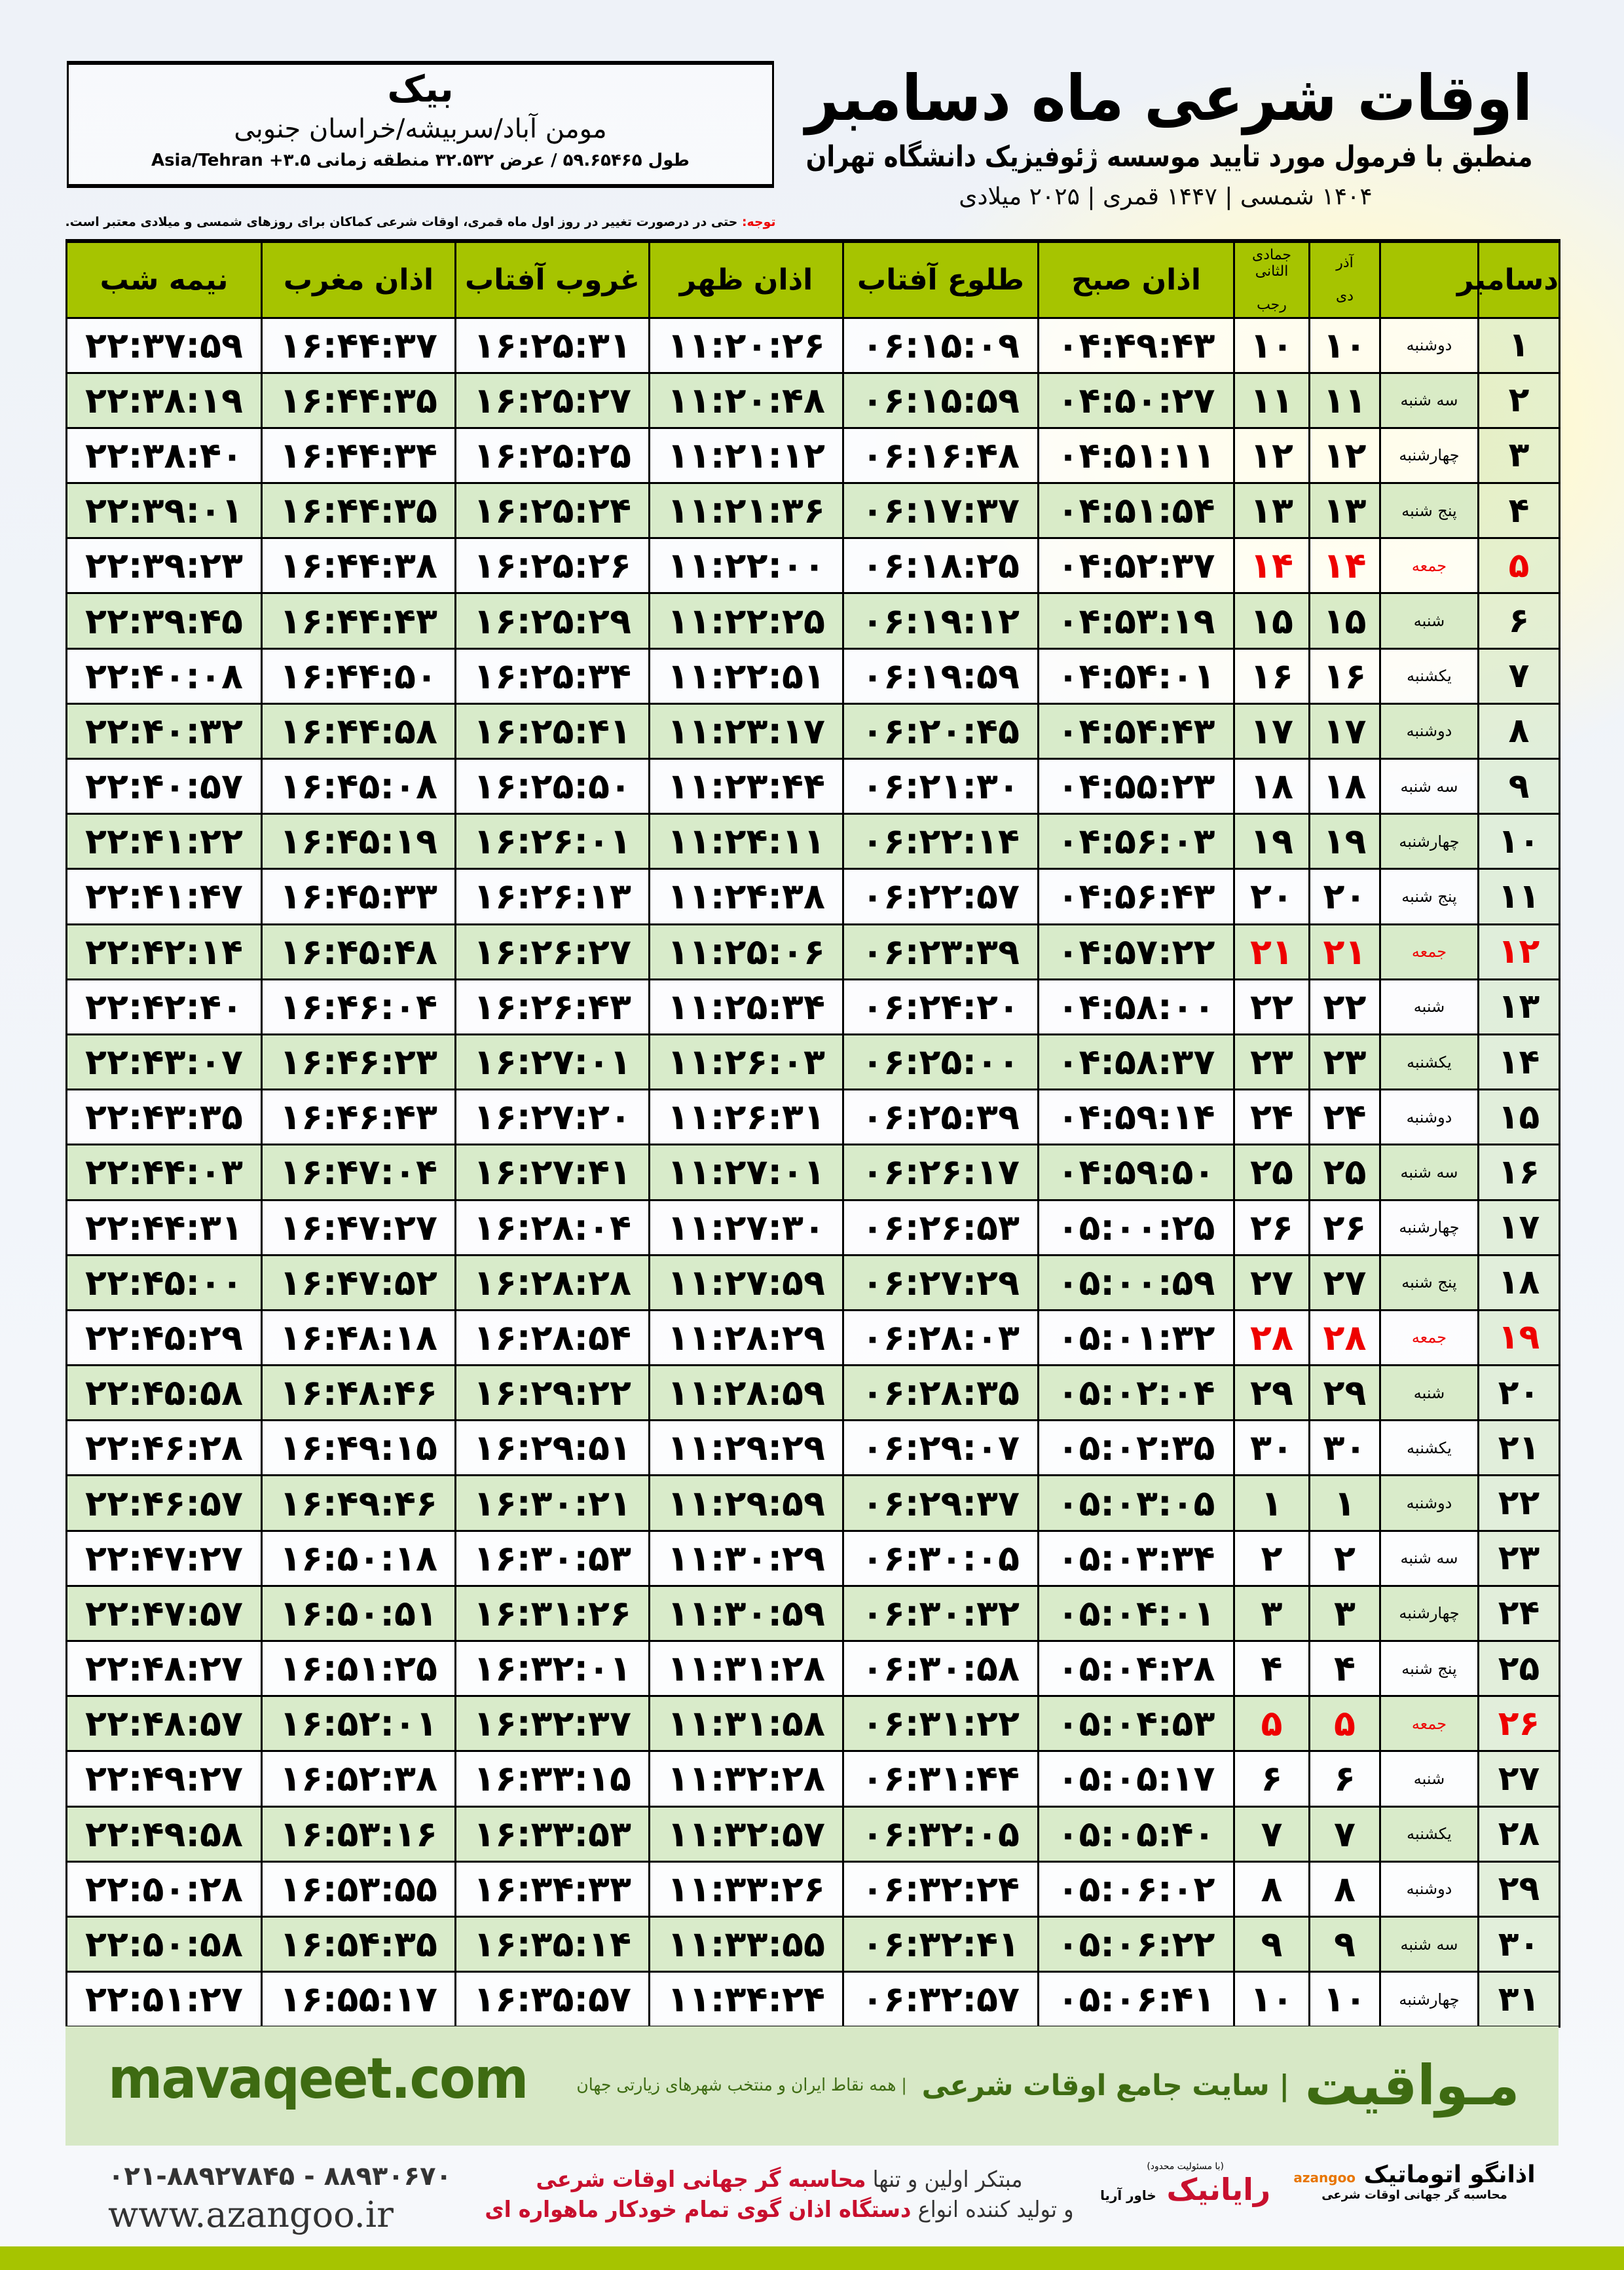 This screenshot has width=1624, height=2270. What do you see at coordinates (1271, 1062) in the screenshot?
I see `cell-rajab: ۲۳` at bounding box center [1271, 1062].